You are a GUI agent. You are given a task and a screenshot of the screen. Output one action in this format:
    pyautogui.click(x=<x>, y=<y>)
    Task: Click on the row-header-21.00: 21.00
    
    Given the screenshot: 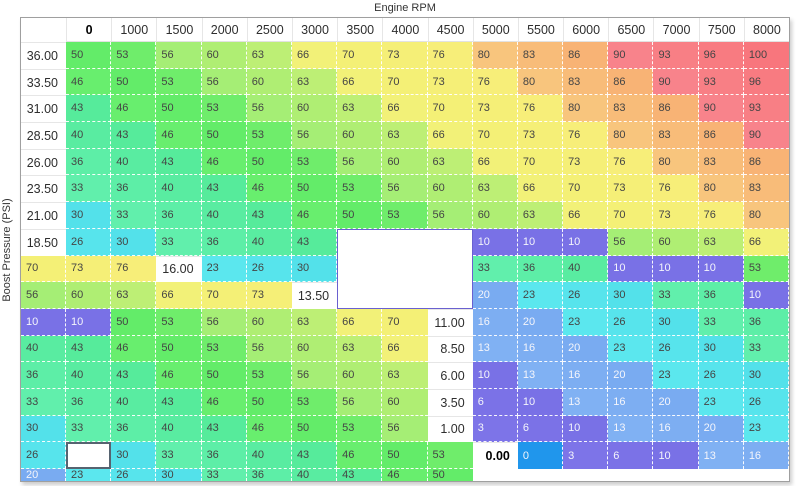 What is the action you would take?
    pyautogui.click(x=43, y=215)
    